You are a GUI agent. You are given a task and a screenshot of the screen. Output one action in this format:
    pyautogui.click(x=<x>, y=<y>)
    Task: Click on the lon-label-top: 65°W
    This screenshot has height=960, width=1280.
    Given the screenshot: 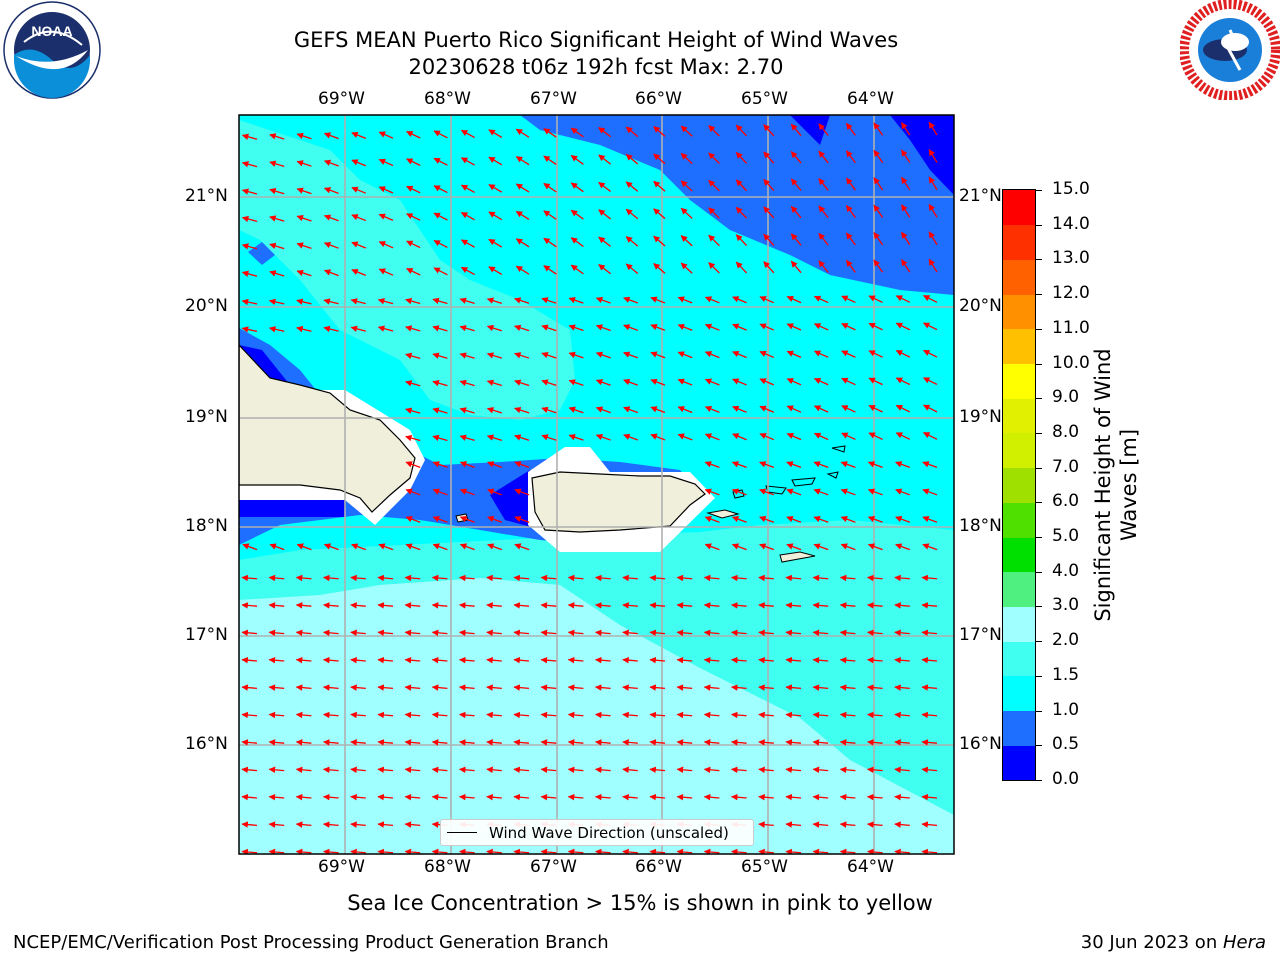 What is the action you would take?
    pyautogui.click(x=764, y=99)
    